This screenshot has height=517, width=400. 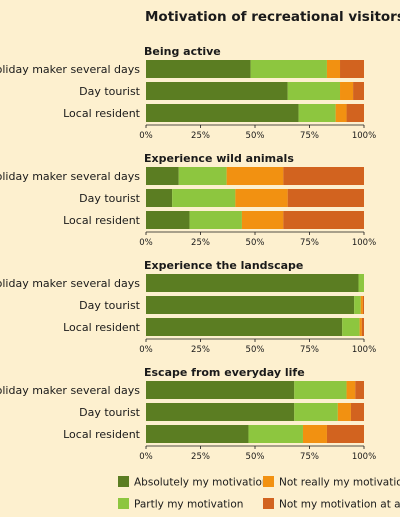 I want to click on panel-title: Being active, so click(x=182, y=51).